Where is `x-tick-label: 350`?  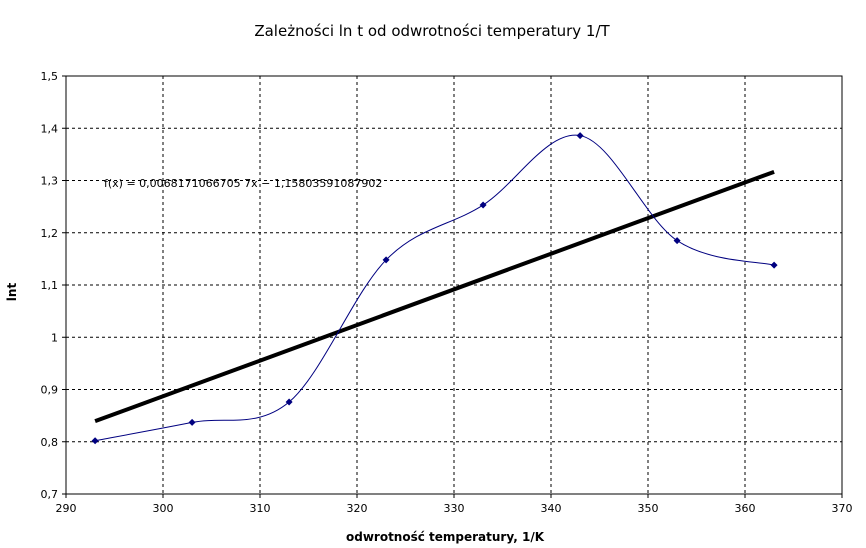 x-tick-label: 350 is located at coordinates (648, 508).